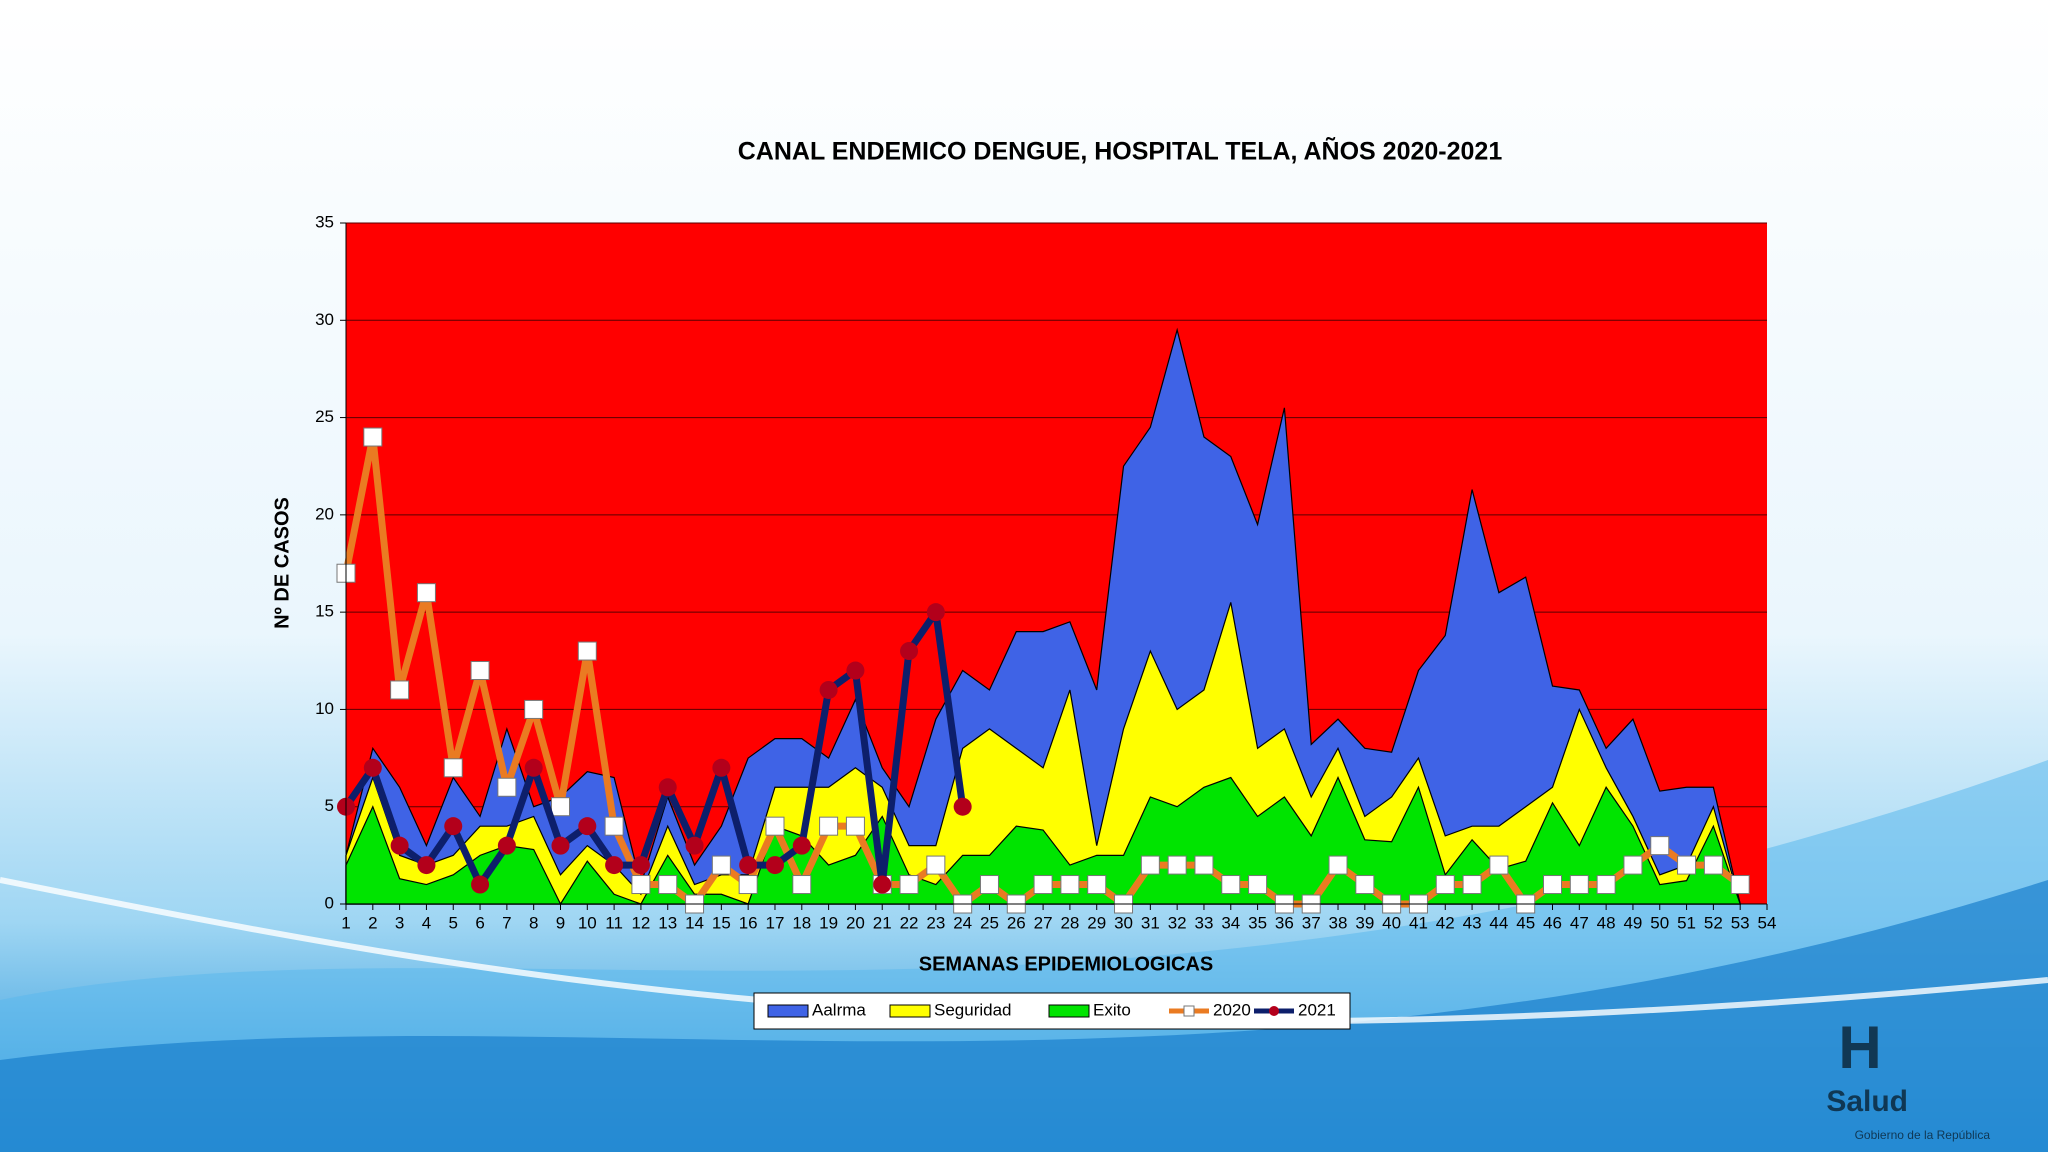  Describe the element at coordinates (324, 708) in the screenshot. I see `y-tick-label: 10` at that location.